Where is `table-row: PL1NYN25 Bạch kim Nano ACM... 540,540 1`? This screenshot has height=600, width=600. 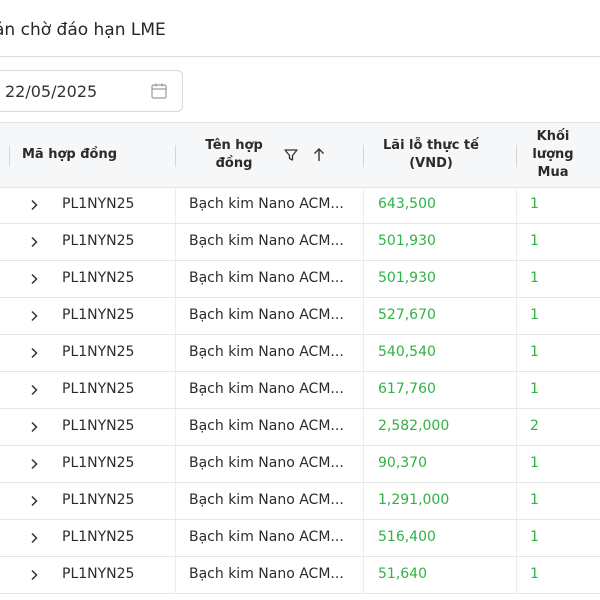 table-row: PL1NYN25 Bạch kim Nano ACM... 540,540 1 is located at coordinates (300, 353).